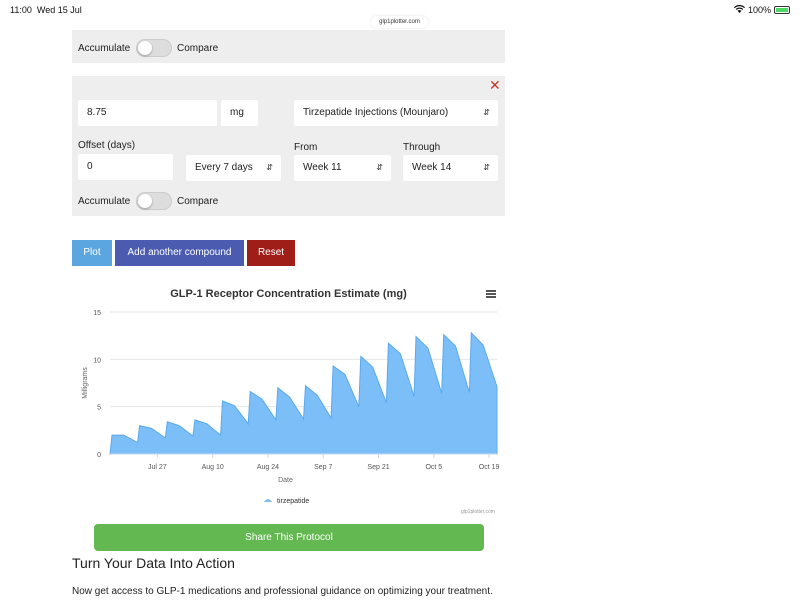  What do you see at coordinates (489, 467) in the screenshot?
I see `x-tick-label: Oct 19` at bounding box center [489, 467].